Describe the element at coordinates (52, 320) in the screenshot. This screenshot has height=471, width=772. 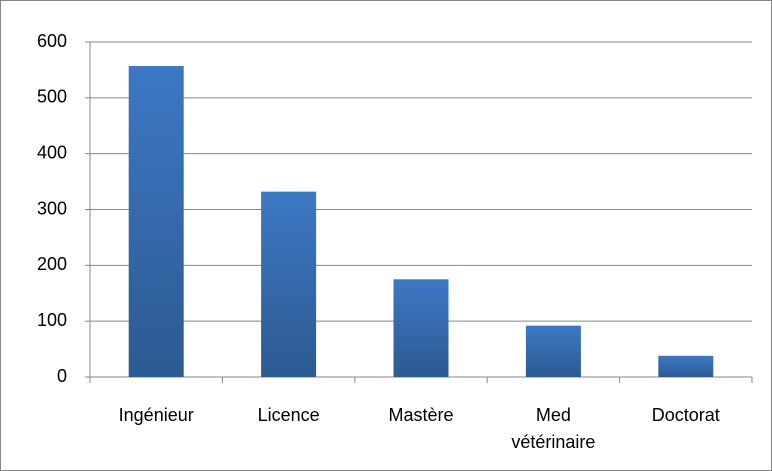
I see `y-tick-label: 100` at that location.